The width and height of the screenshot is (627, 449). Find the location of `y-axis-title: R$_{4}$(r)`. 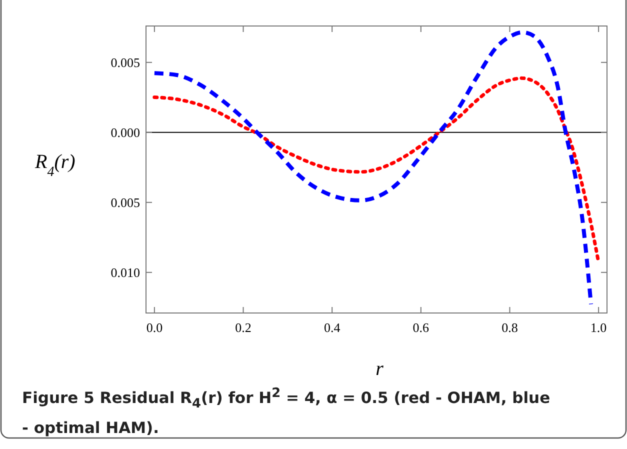

y-axis-title: R$_{4}$(r) is located at coordinates (55, 165).